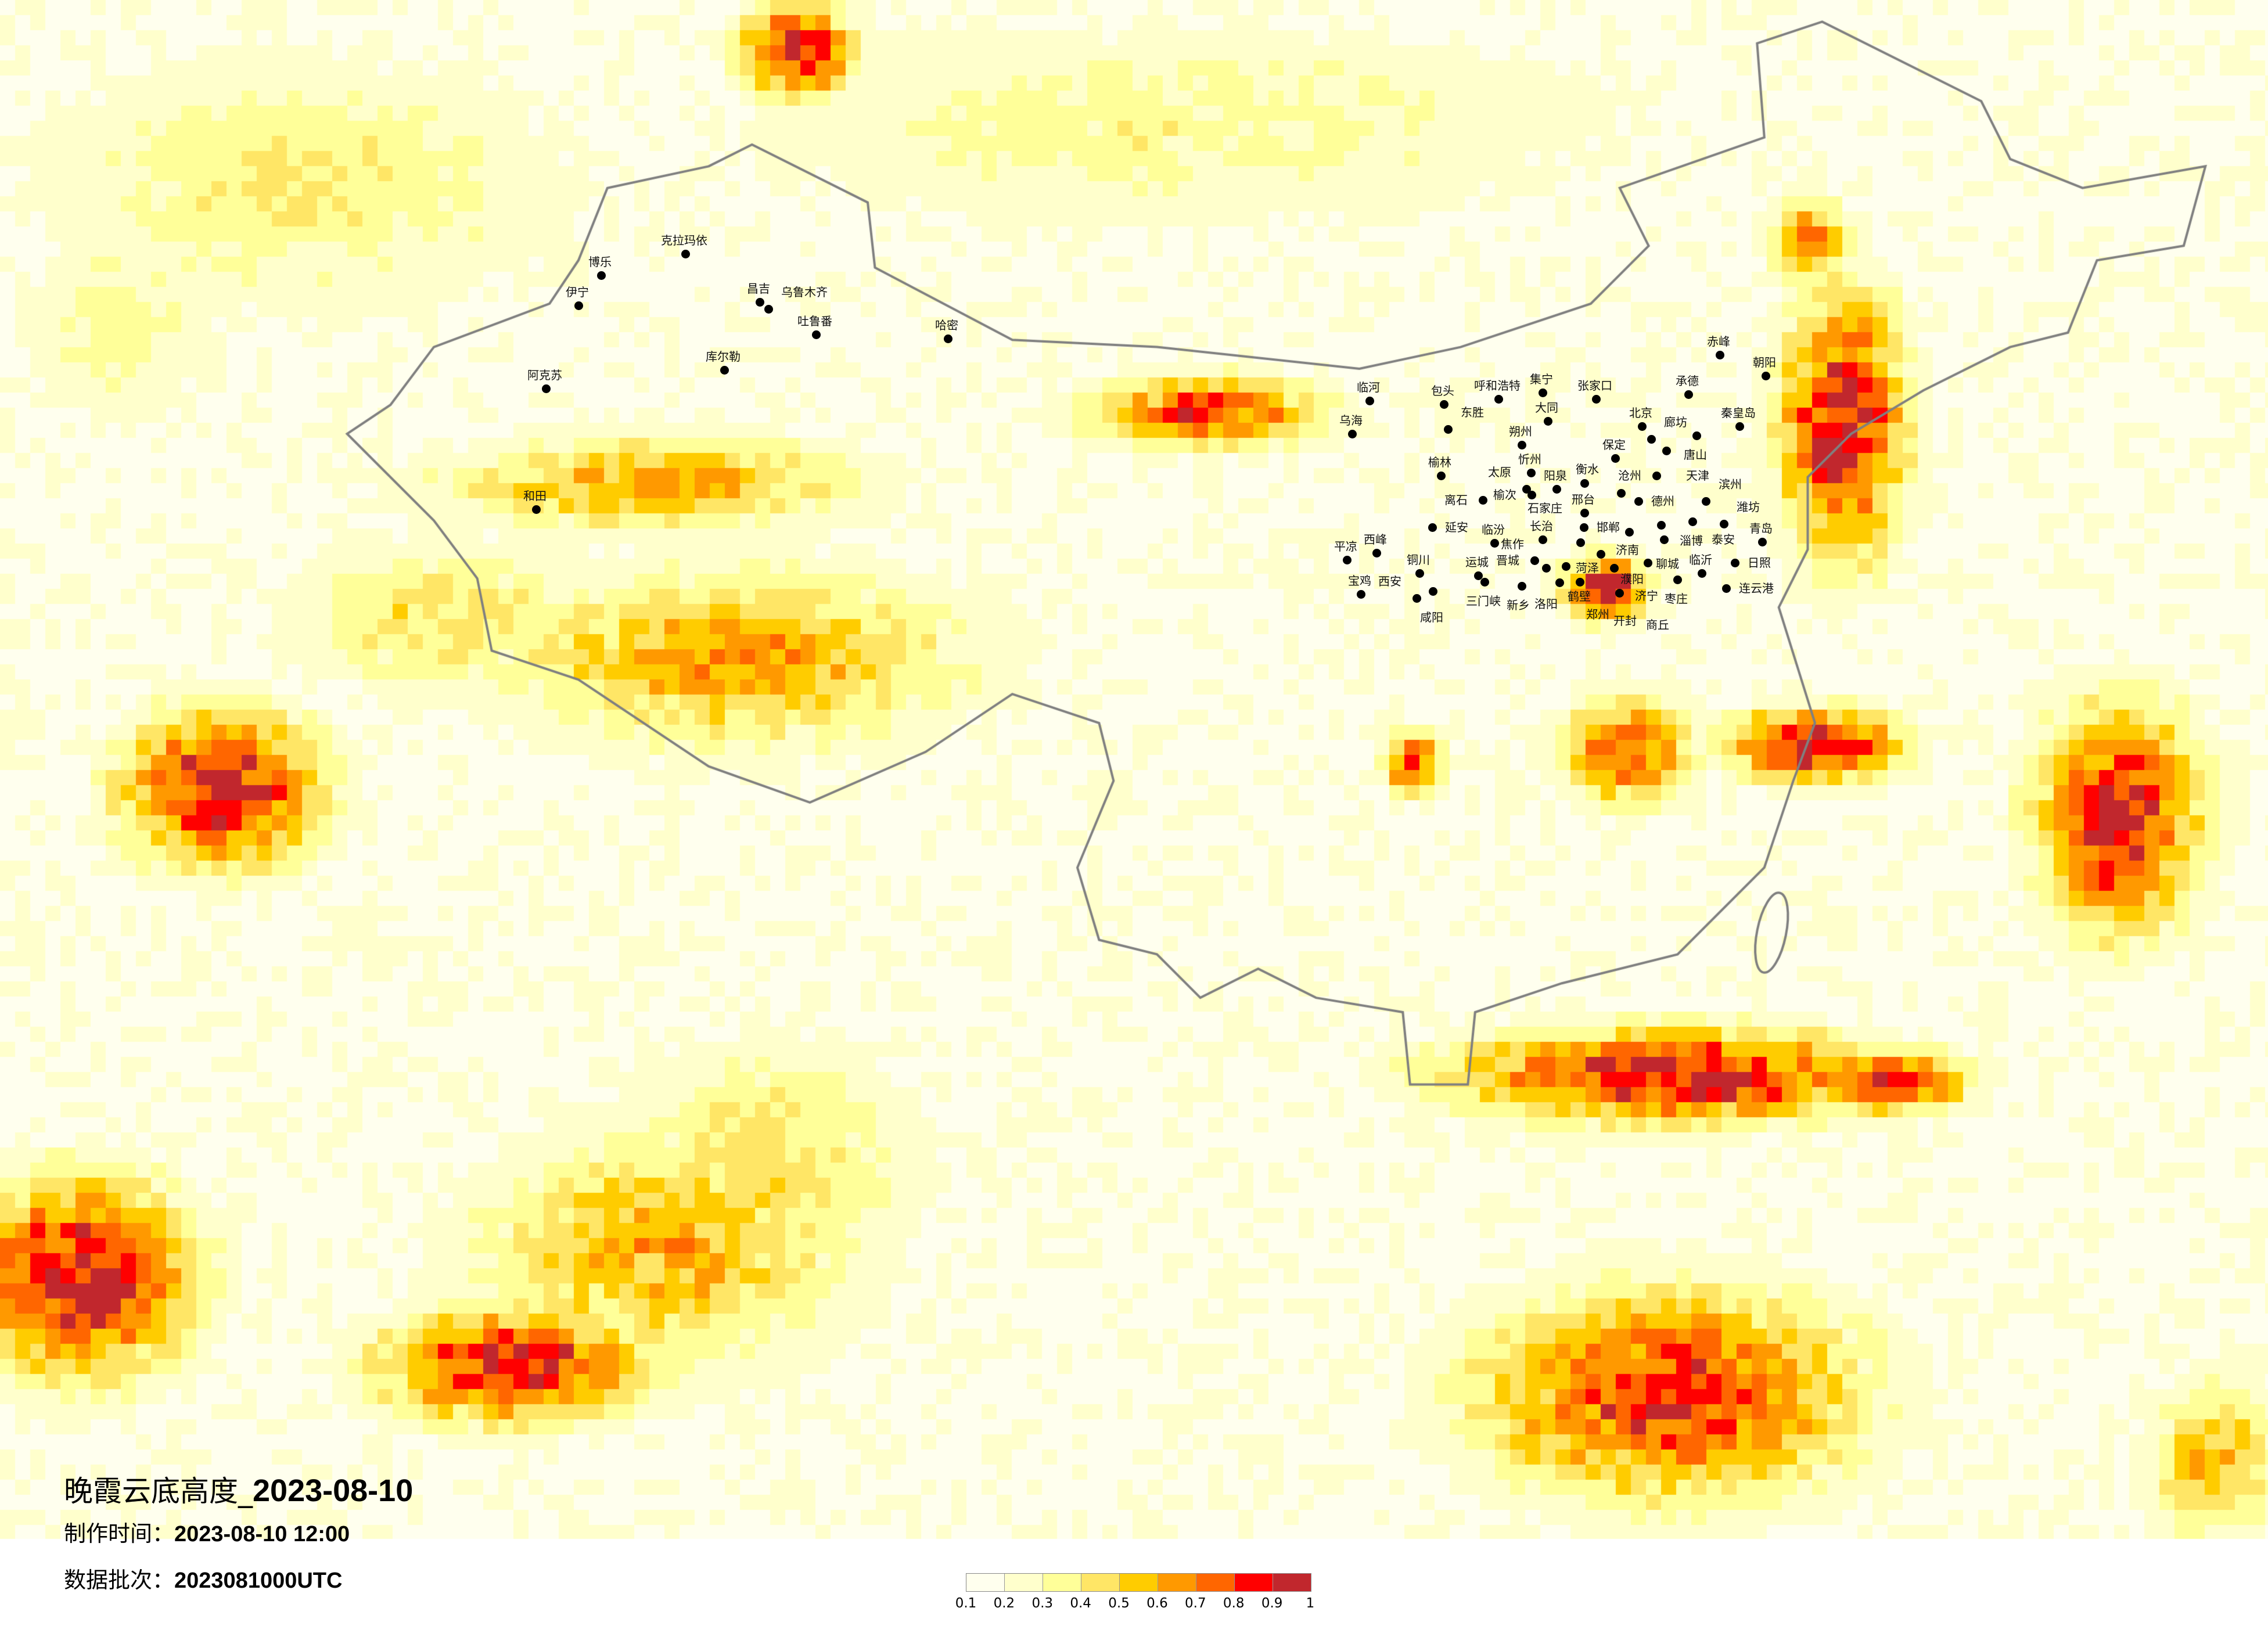 The image size is (2268, 1626). What do you see at coordinates (1080, 1603) in the screenshot?
I see `legend-label: 0.4` at bounding box center [1080, 1603].